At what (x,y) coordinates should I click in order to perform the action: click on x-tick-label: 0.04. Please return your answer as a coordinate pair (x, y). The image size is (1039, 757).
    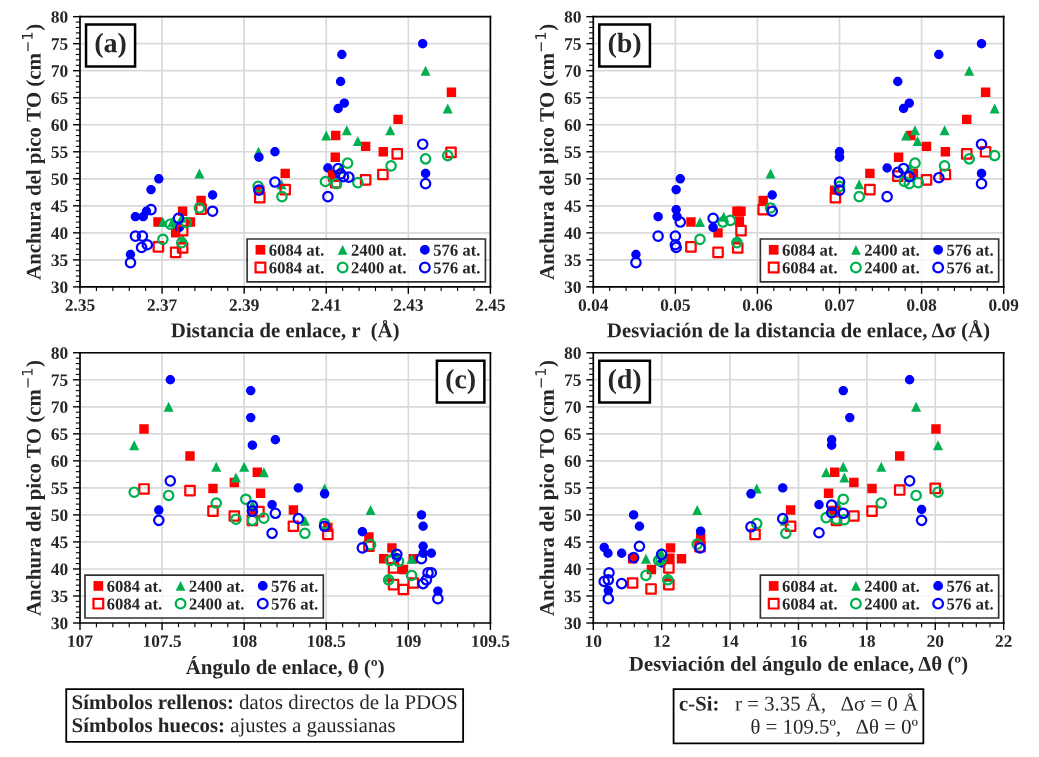
    Looking at the image, I should click on (593, 305).